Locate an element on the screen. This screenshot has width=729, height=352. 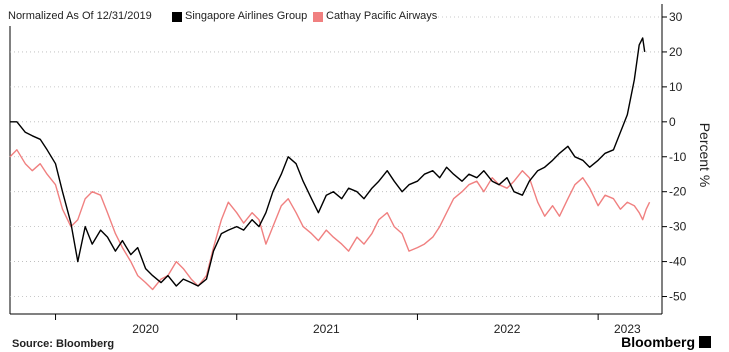
y-tick-label: -10 is located at coordinates (678, 157).